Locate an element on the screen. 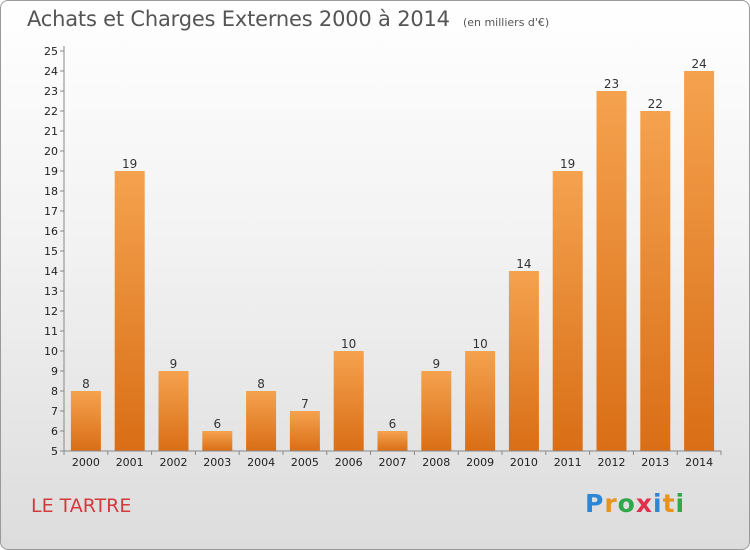 This screenshot has width=750, height=550. x-tick-label: 2010 is located at coordinates (524, 462).